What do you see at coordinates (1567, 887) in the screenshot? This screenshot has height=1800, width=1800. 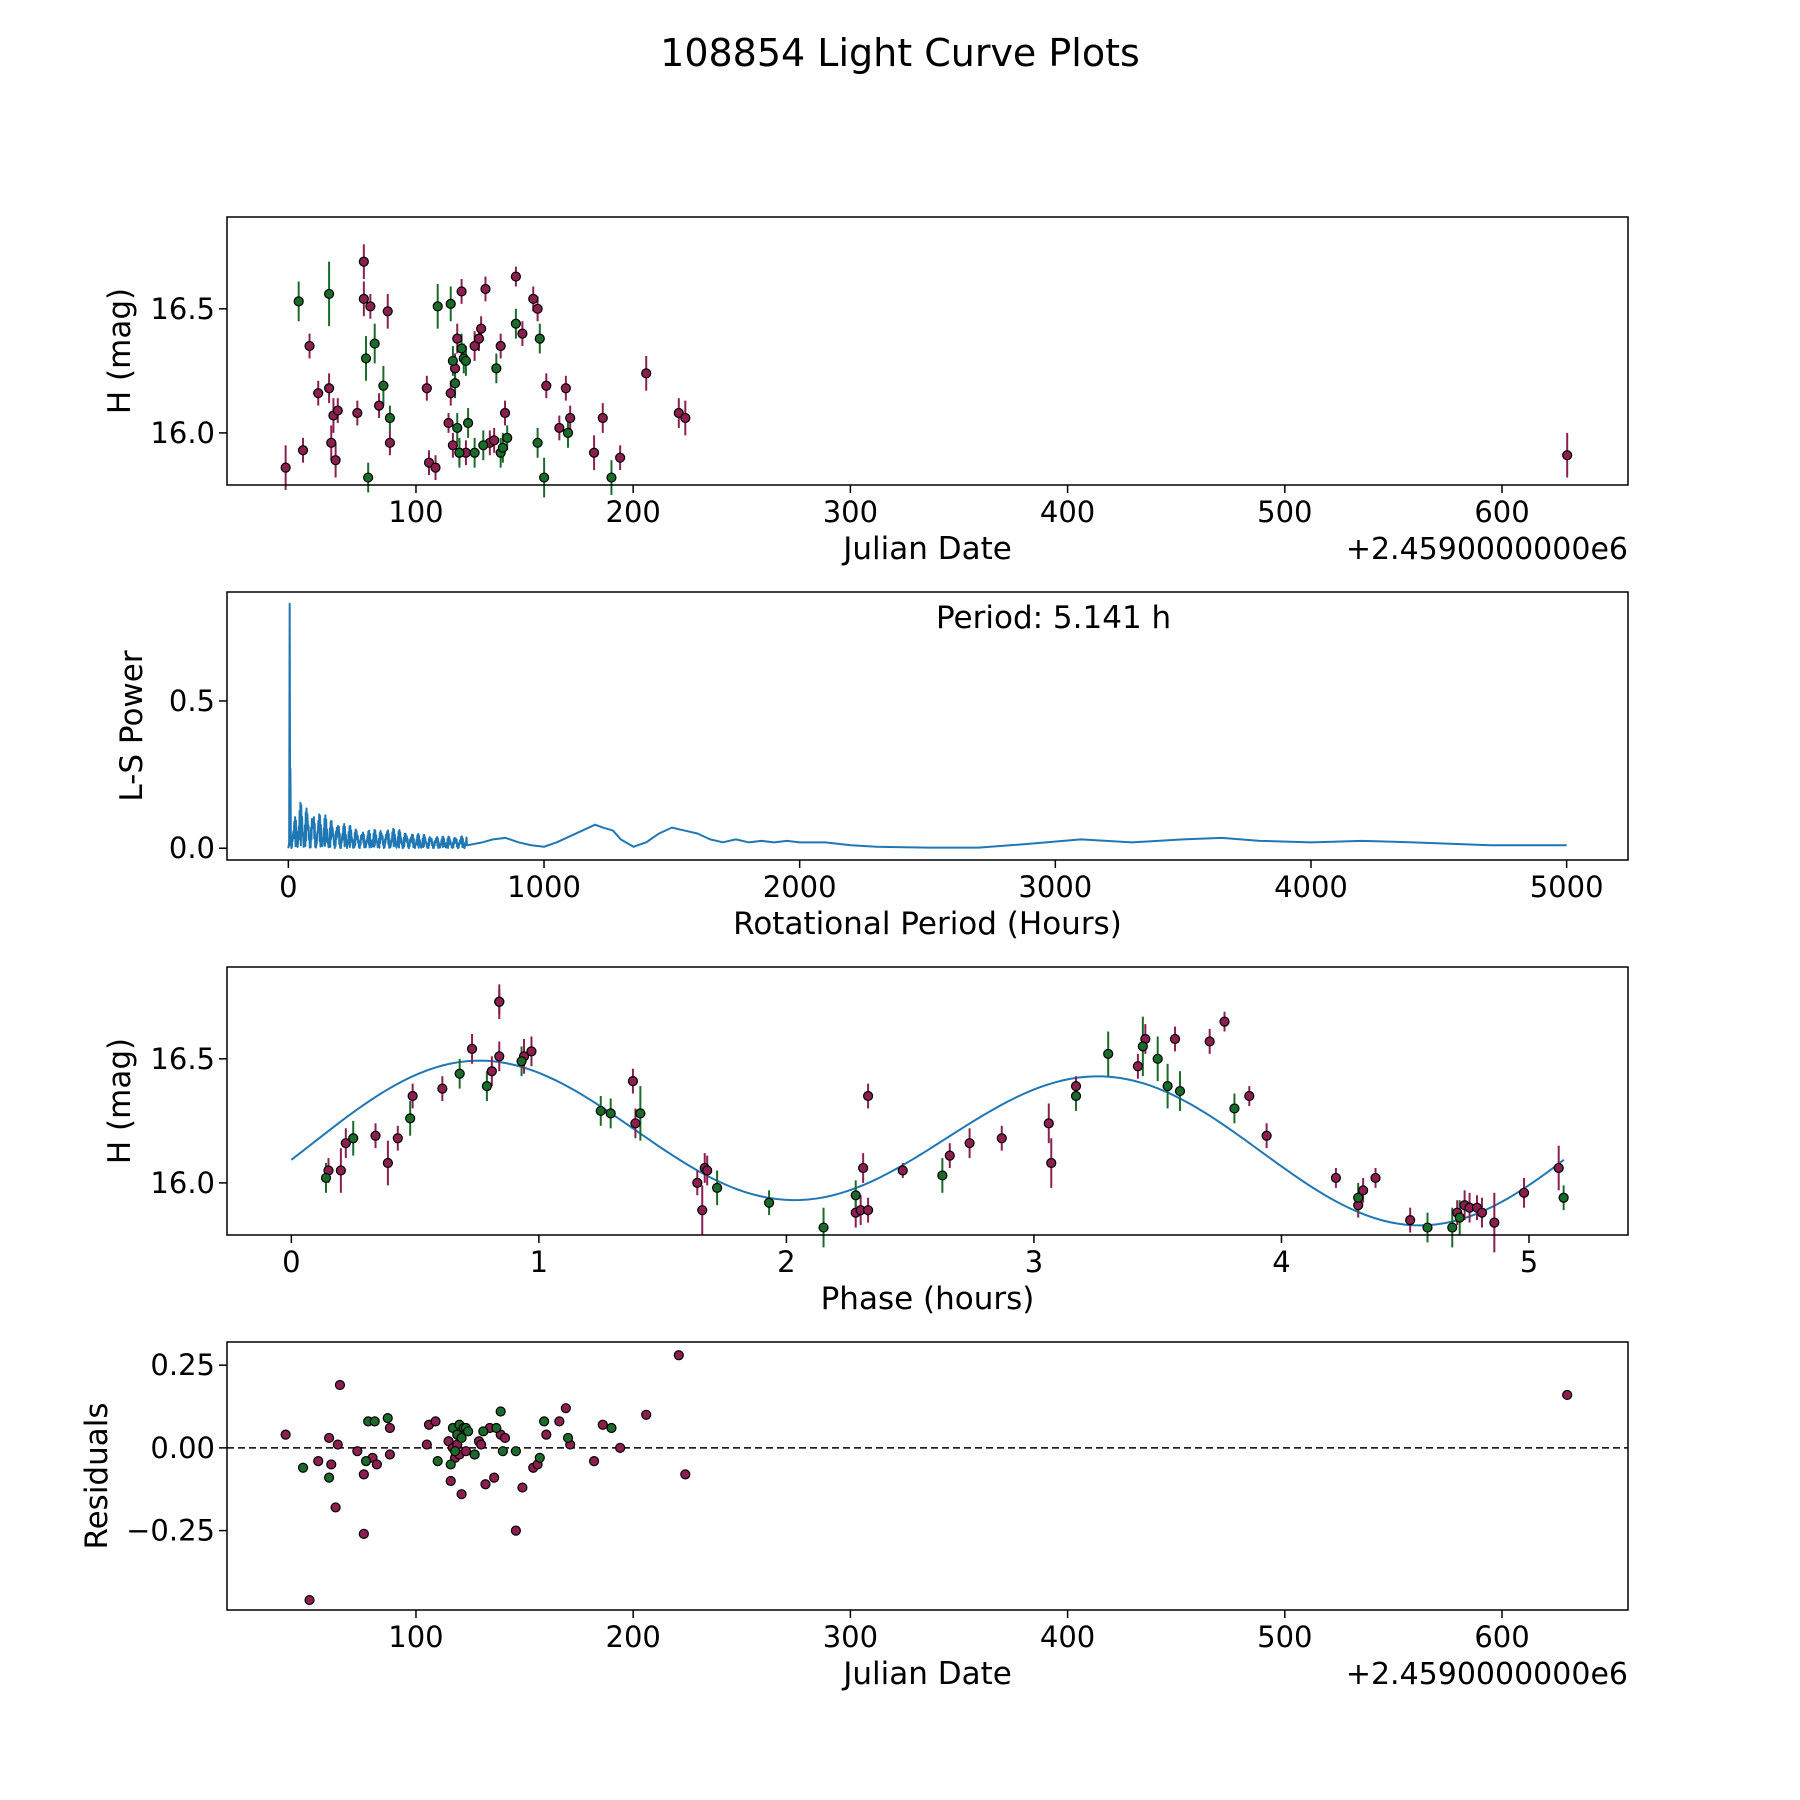 I see `x-tick-label: 5000` at bounding box center [1567, 887].